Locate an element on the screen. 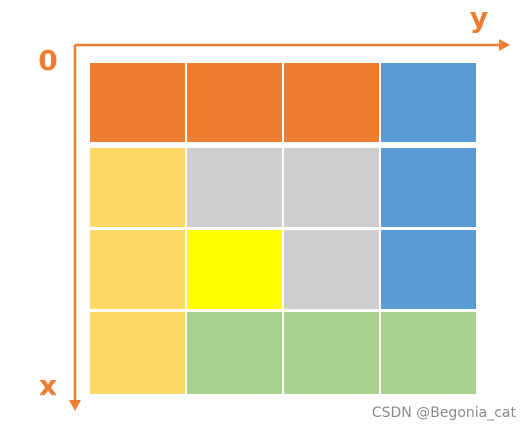 The width and height of the screenshot is (532, 431). origin-label: 0 is located at coordinates (47, 60).